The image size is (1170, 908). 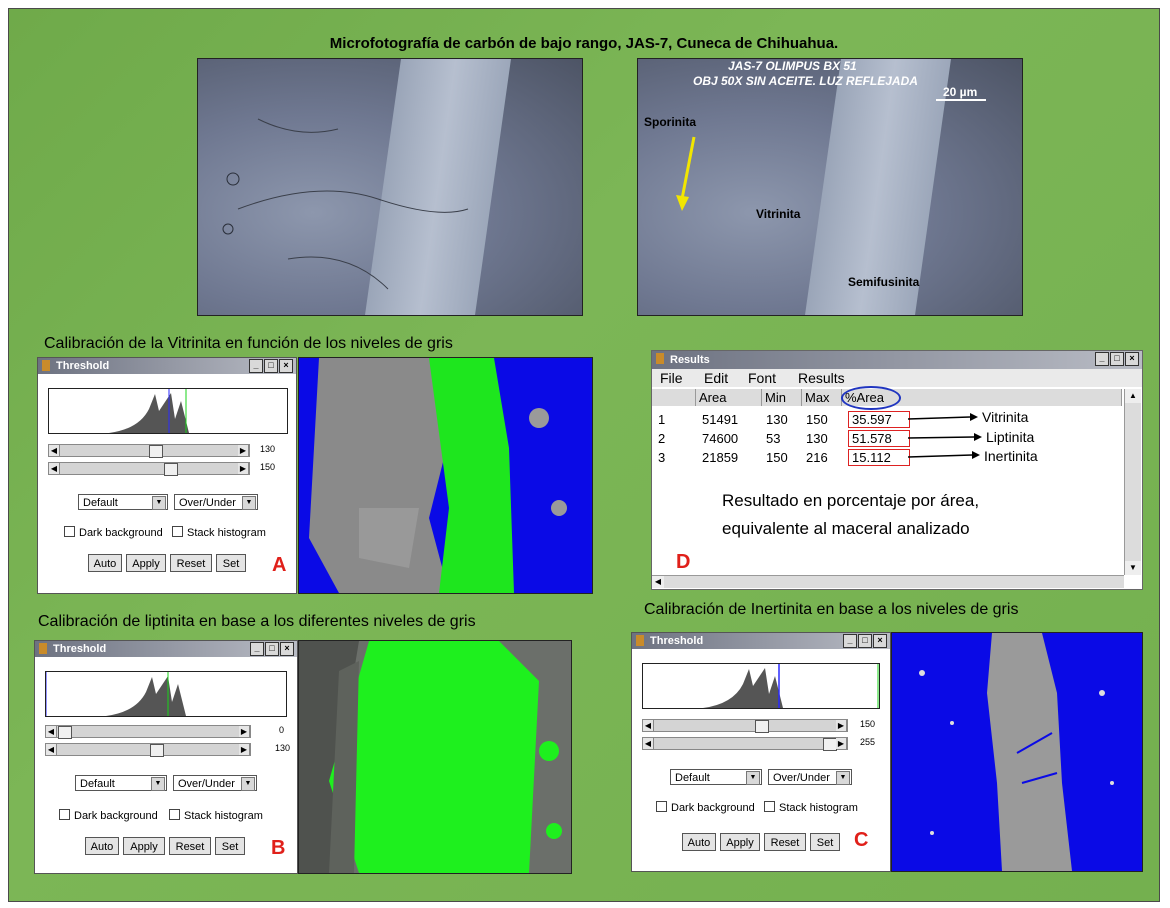 I want to click on threshold-image-c, so click(x=1017, y=752).